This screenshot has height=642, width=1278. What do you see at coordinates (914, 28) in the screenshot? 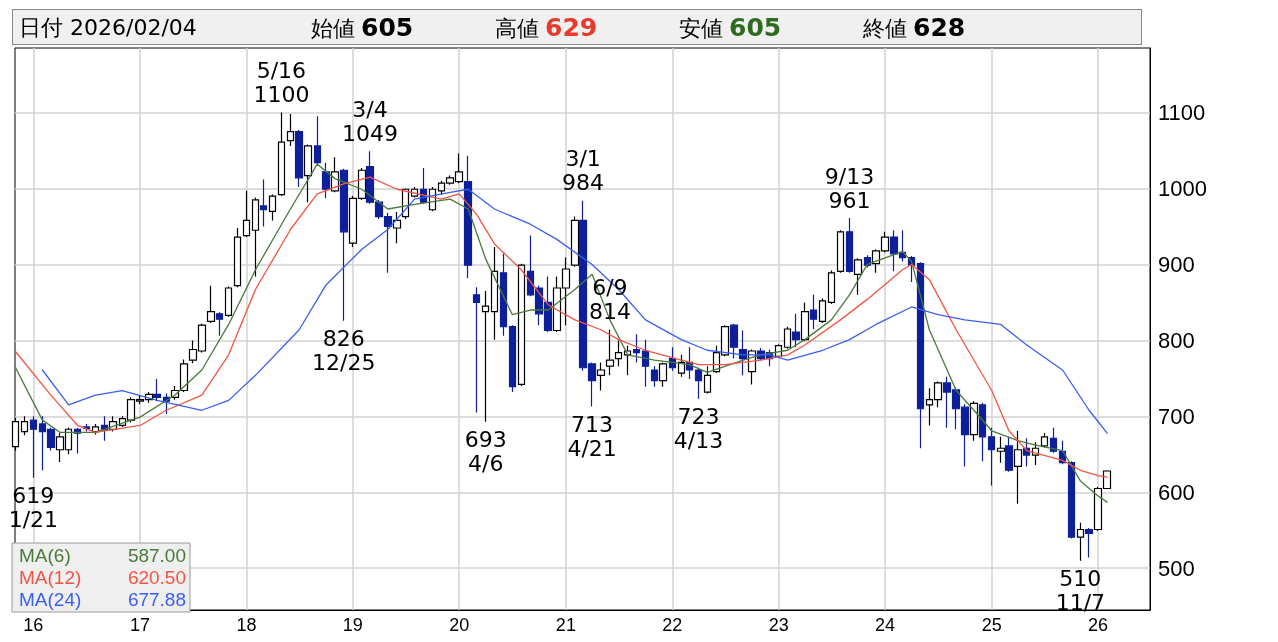
I see `text: 終値 628` at bounding box center [914, 28].